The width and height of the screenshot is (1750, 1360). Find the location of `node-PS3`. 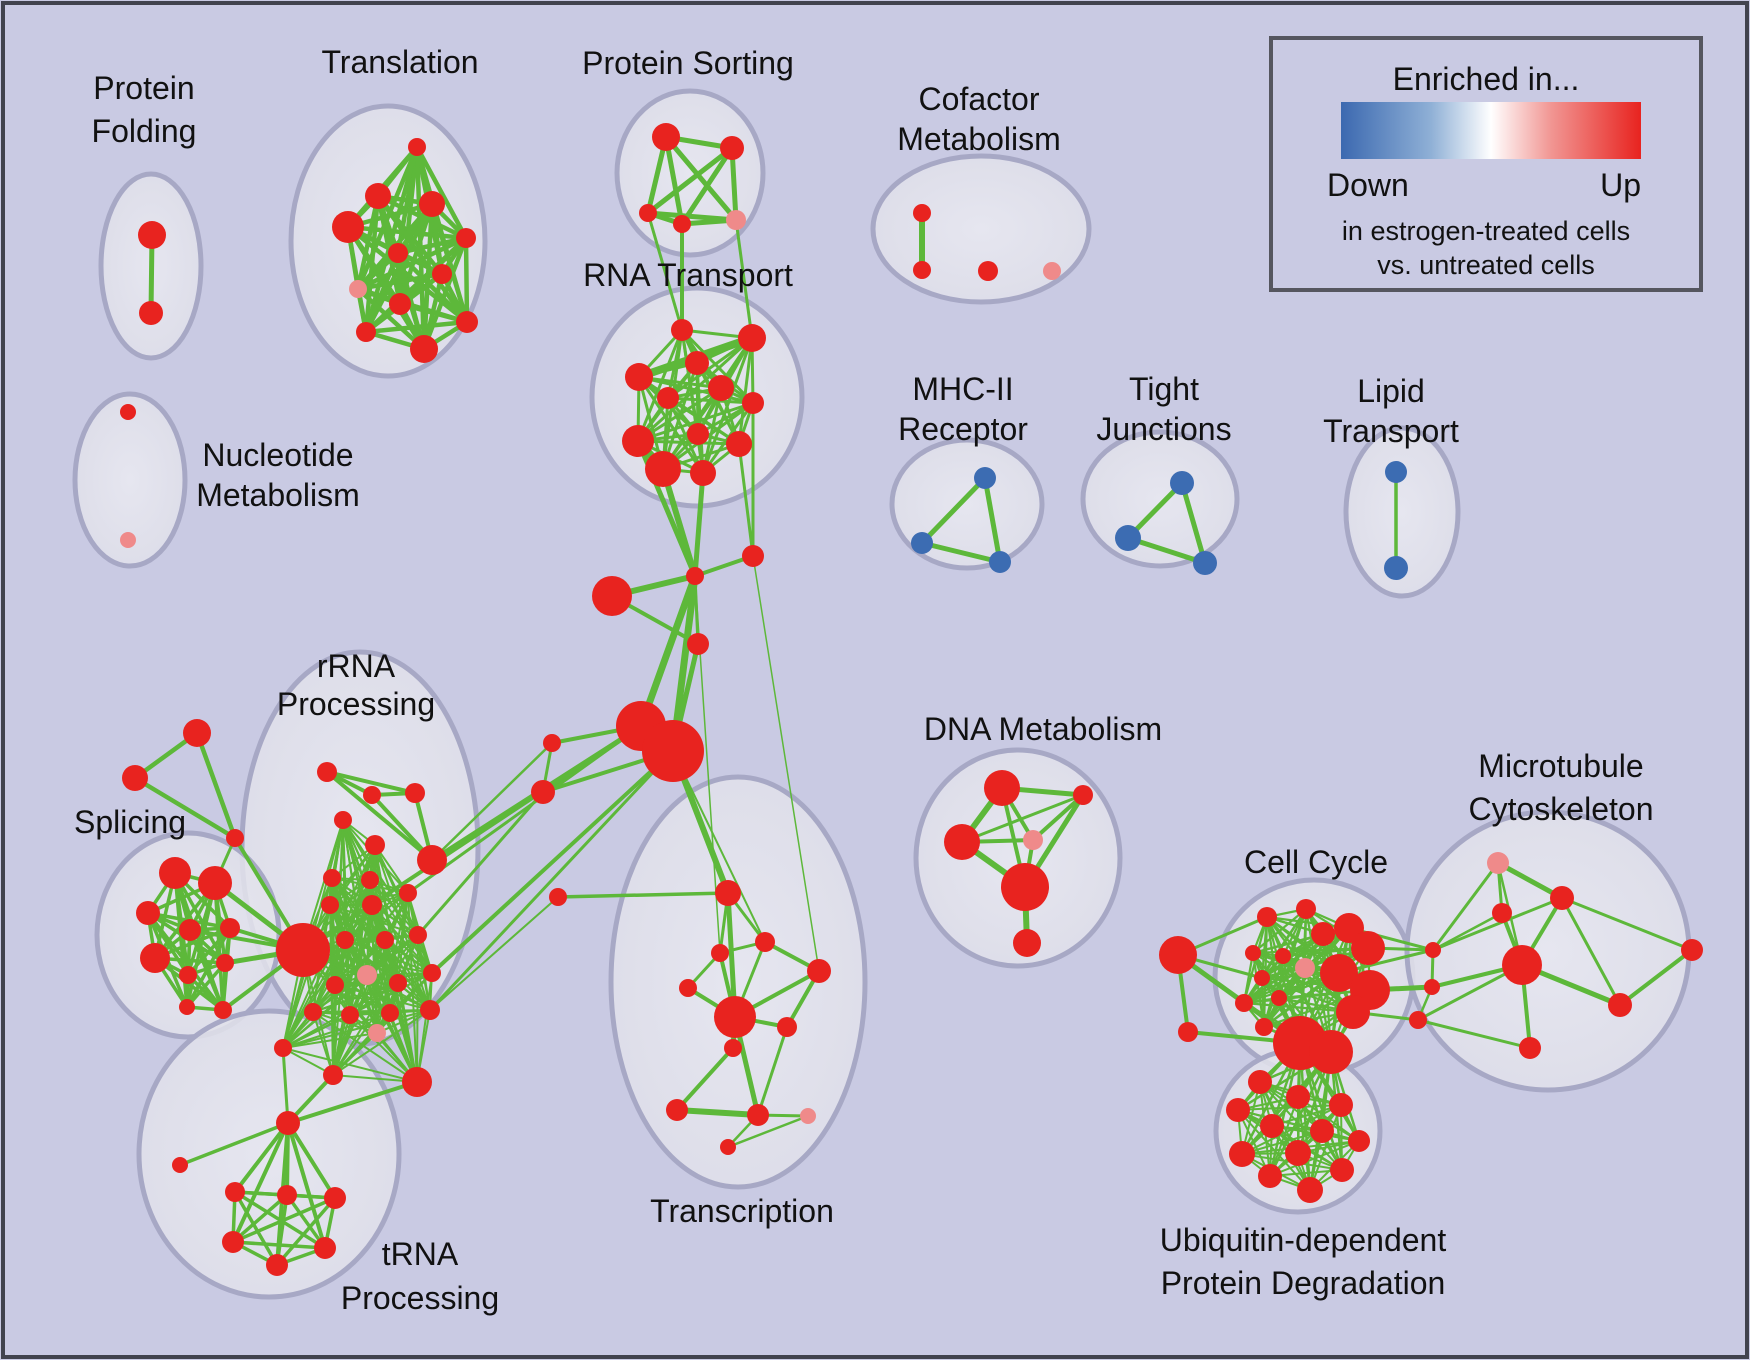

node-PS3 is located at coordinates (648, 213).